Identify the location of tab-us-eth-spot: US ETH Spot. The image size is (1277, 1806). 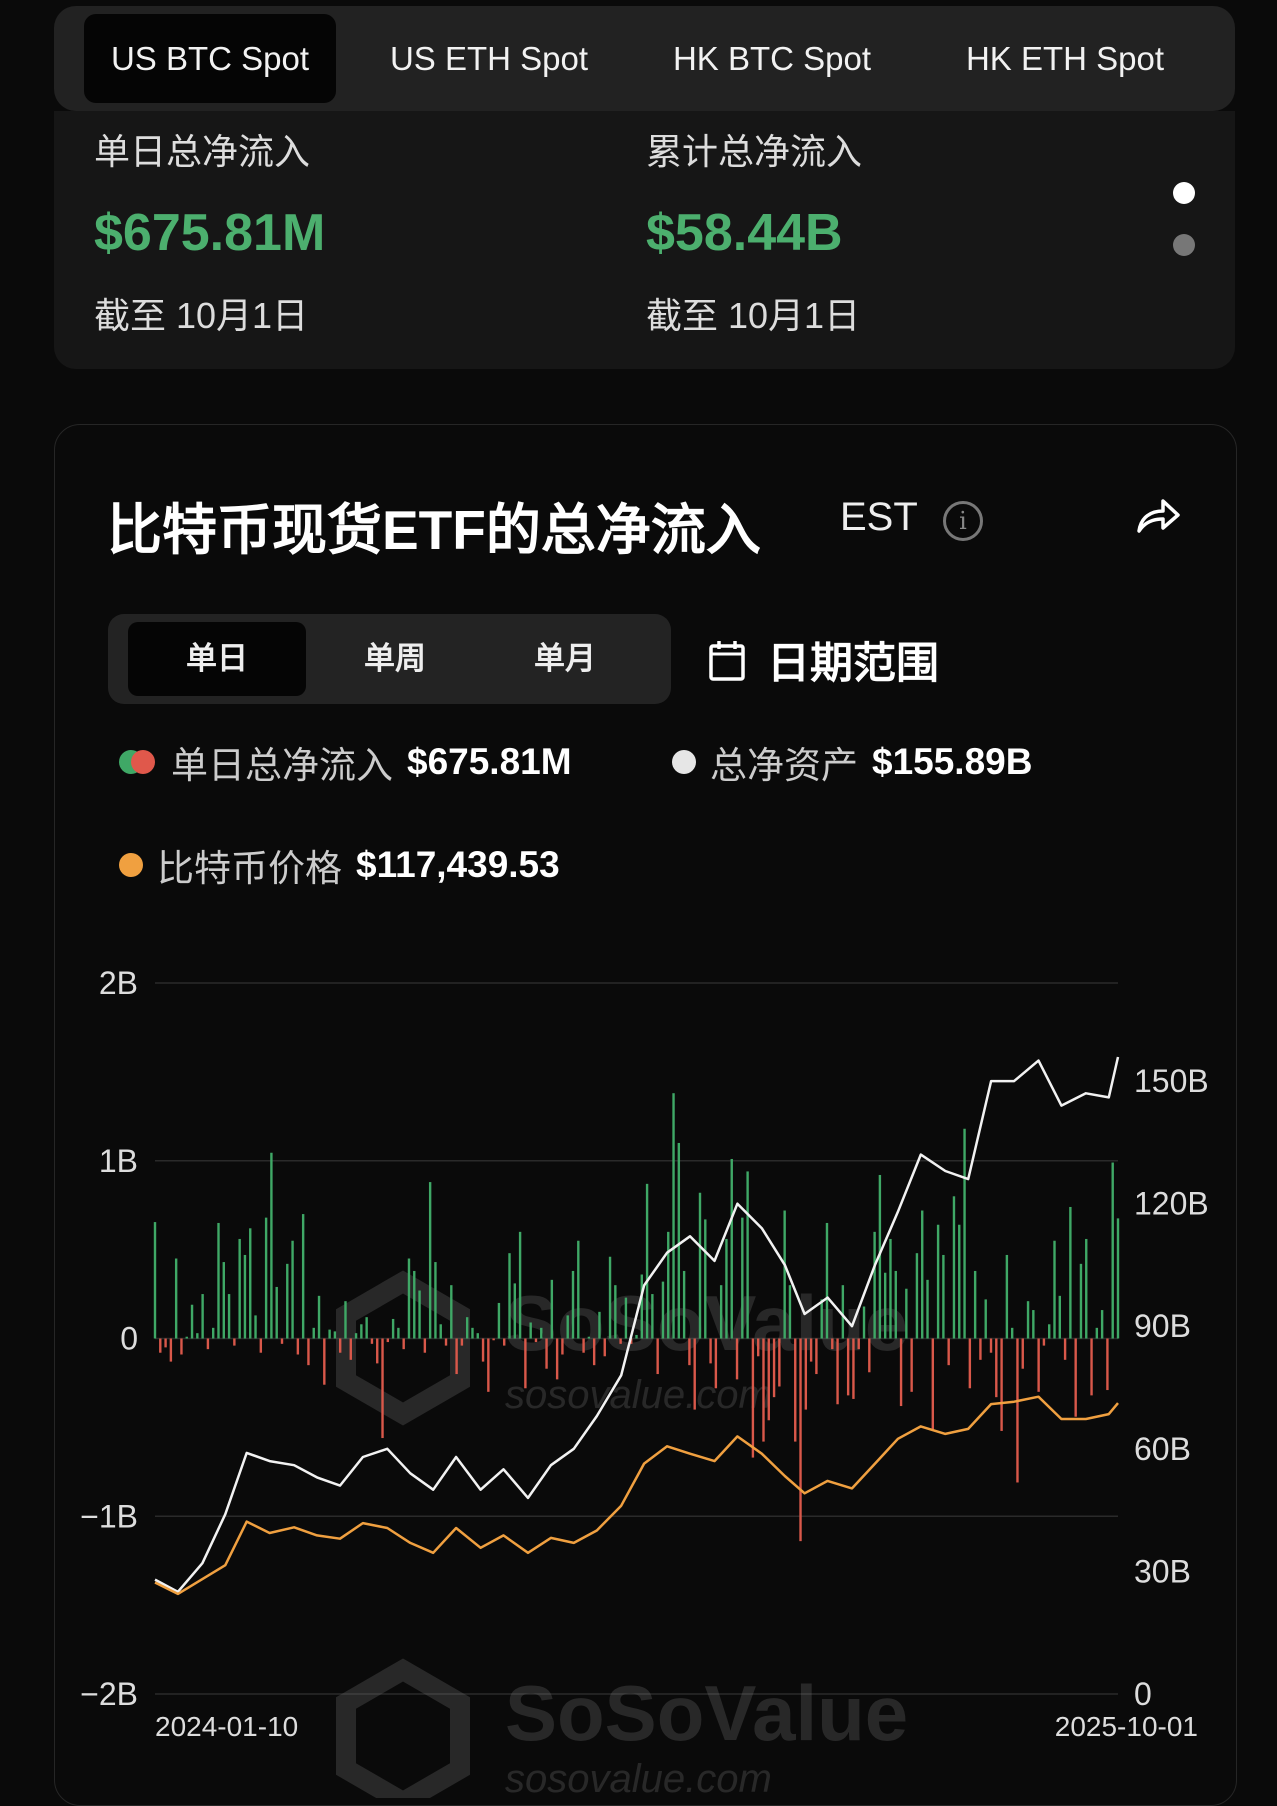
(489, 58).